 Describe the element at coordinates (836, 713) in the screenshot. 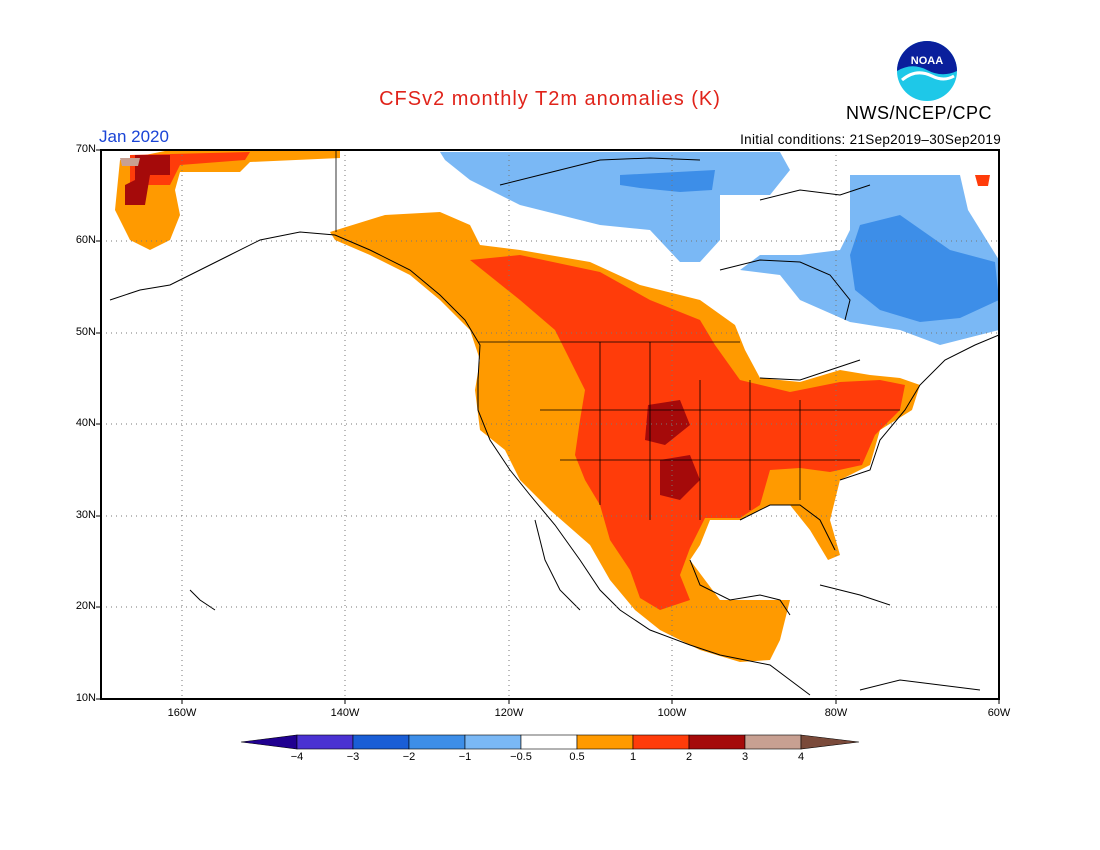

I see `lon-label: 80W` at that location.